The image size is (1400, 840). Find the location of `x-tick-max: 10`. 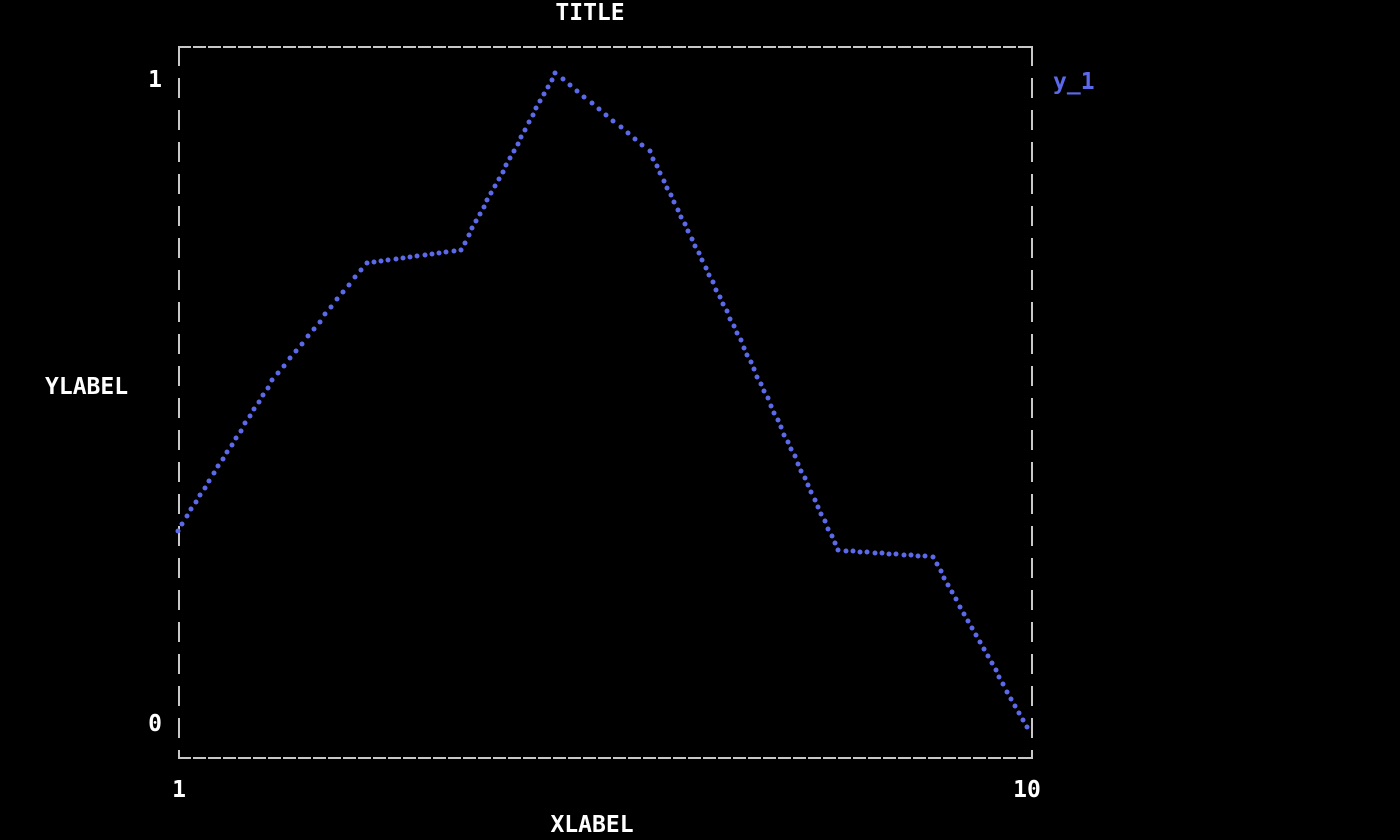

x-tick-max: 10 is located at coordinates (1027, 790).